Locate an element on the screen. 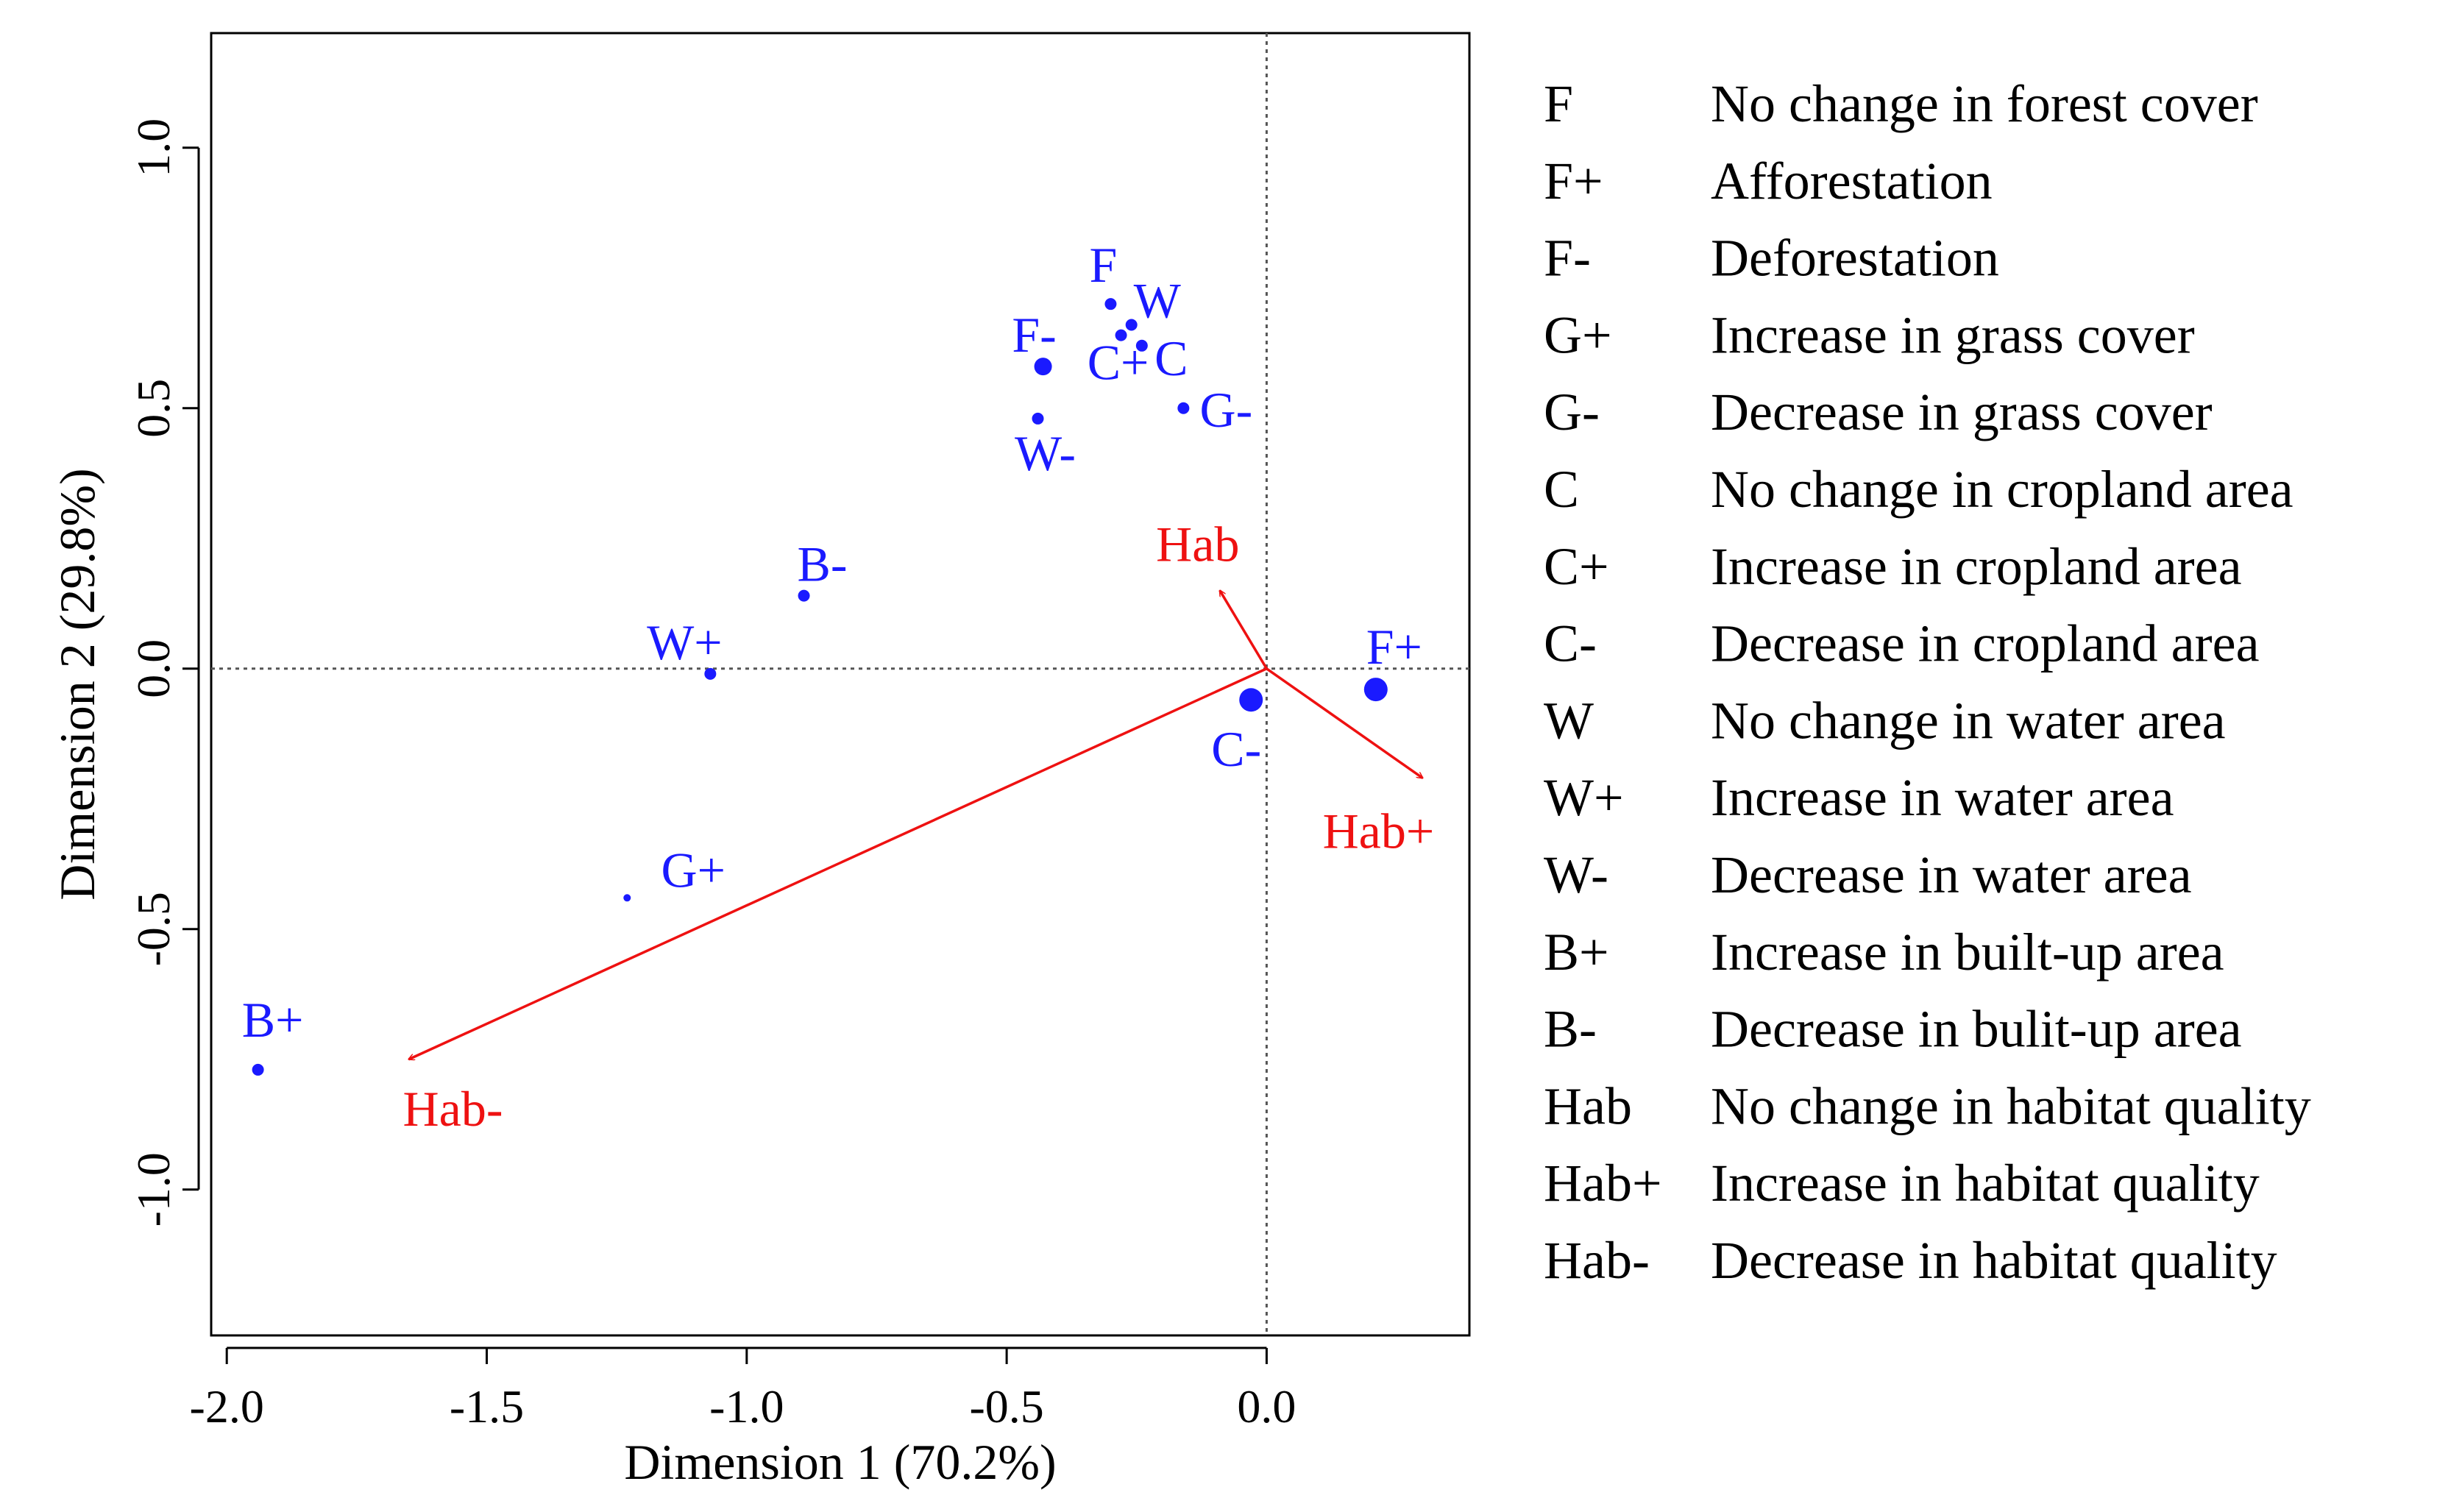 The image size is (2462, 1512). legend-code: Hab is located at coordinates (1588, 1105).